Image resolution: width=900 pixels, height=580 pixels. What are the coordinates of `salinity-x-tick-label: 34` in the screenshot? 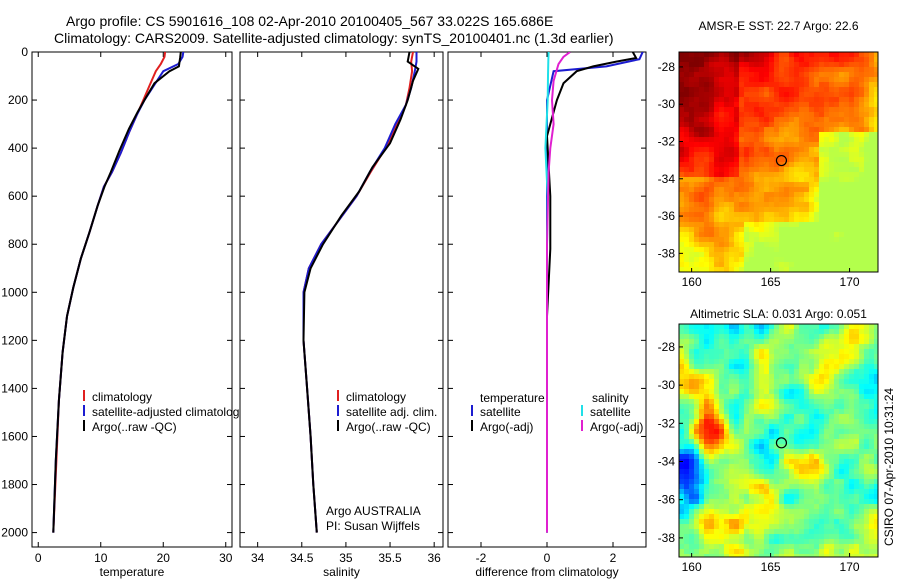 It's located at (258, 558).